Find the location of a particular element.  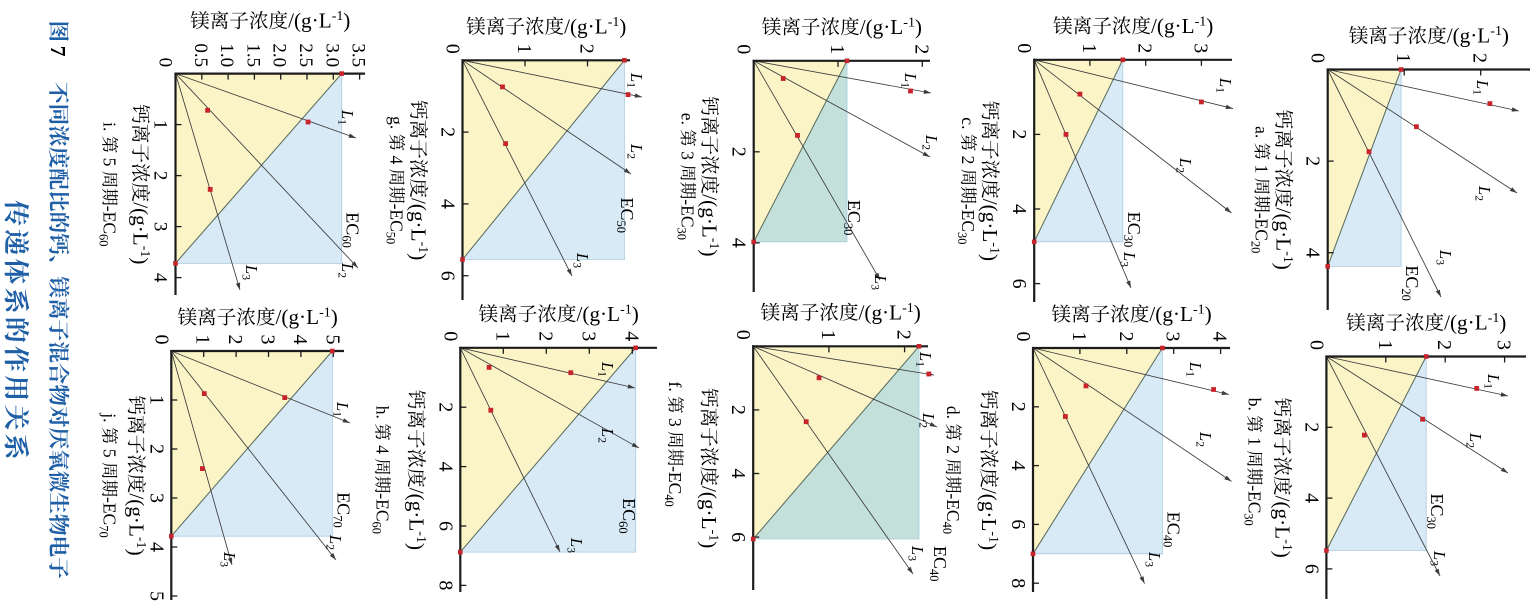

svg-text: i. is located at coordinates (110, 129).